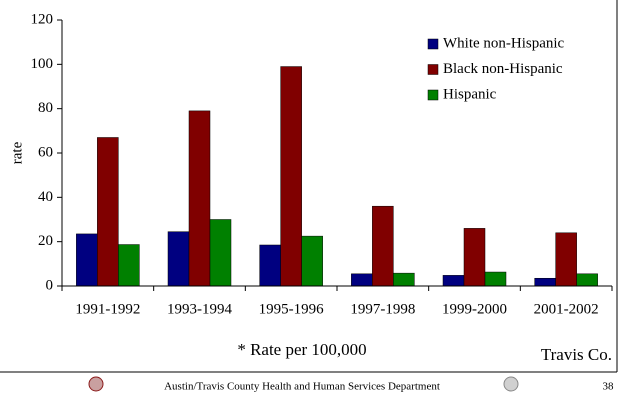 This screenshot has width=623, height=401. I want to click on y-tick-label: 40, so click(45, 197).